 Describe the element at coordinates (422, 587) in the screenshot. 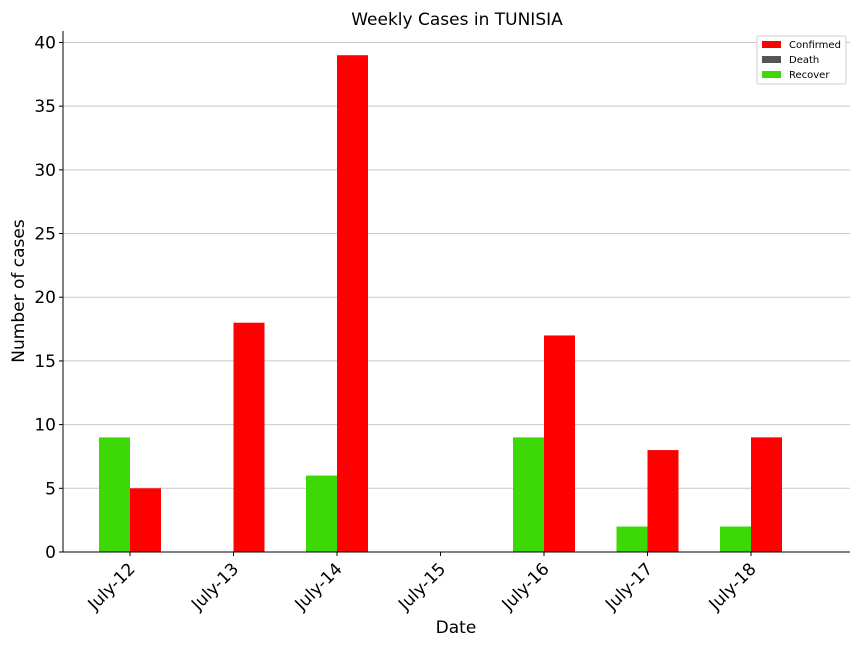

I see `x-tick-label: July-15` at that location.